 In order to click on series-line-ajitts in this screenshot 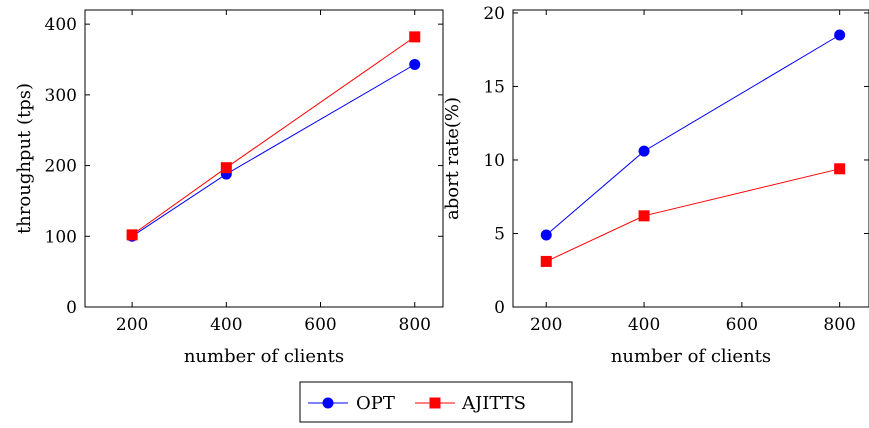, I will do `click(693, 215)`.